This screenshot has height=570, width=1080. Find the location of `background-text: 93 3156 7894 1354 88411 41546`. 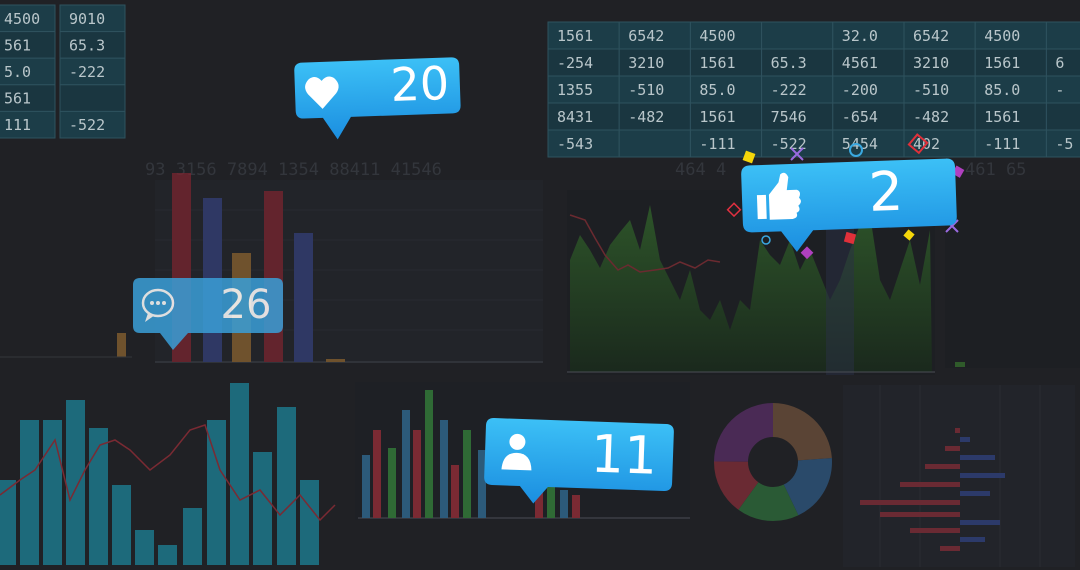

background-text: 93 3156 7894 1354 88411 41546 is located at coordinates (293, 170).